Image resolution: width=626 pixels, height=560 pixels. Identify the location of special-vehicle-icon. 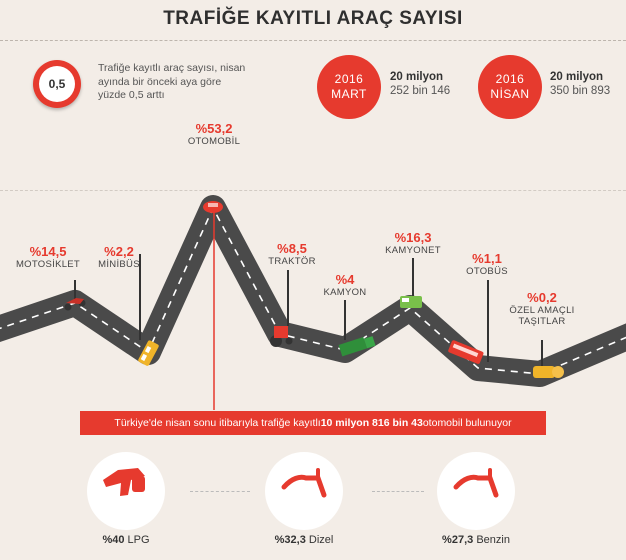
(548, 372).